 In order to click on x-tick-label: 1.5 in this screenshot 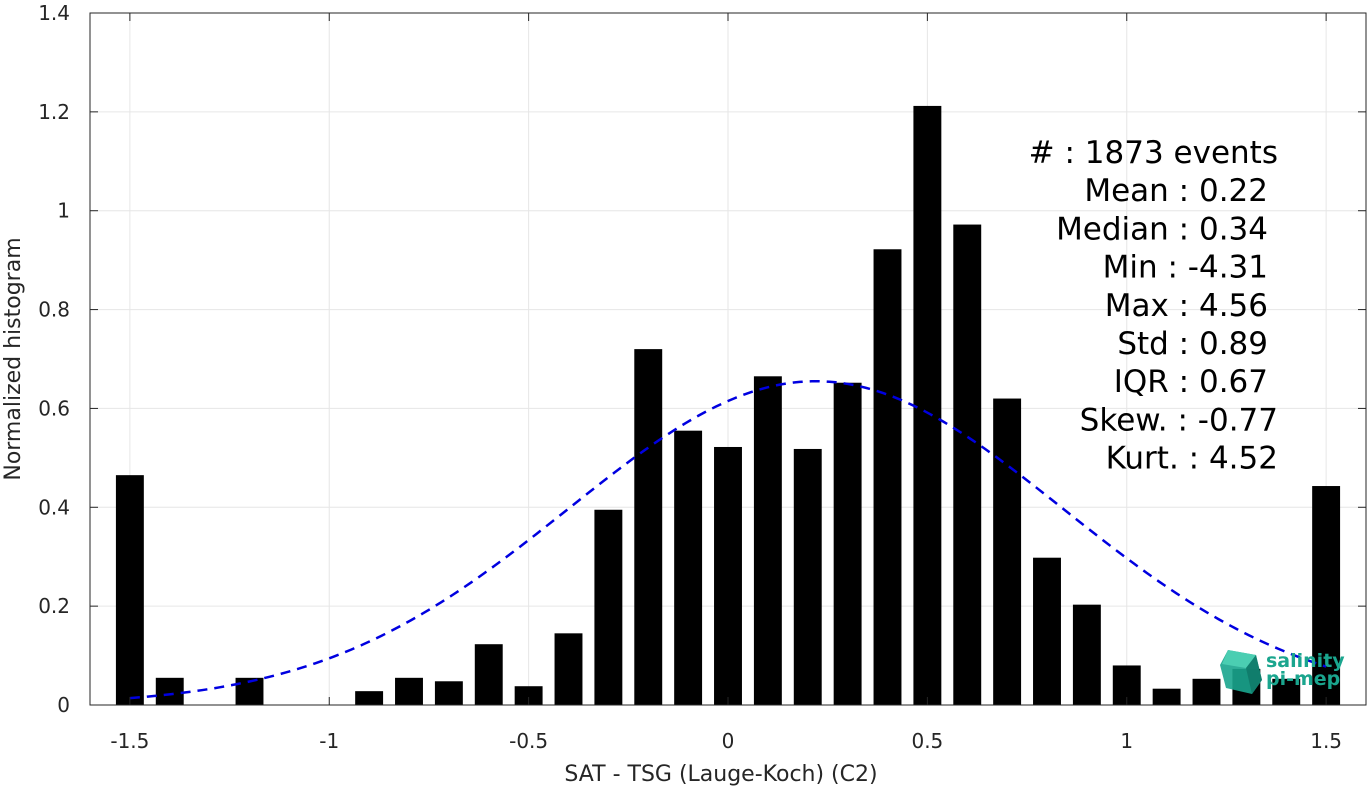, I will do `click(1326, 741)`.